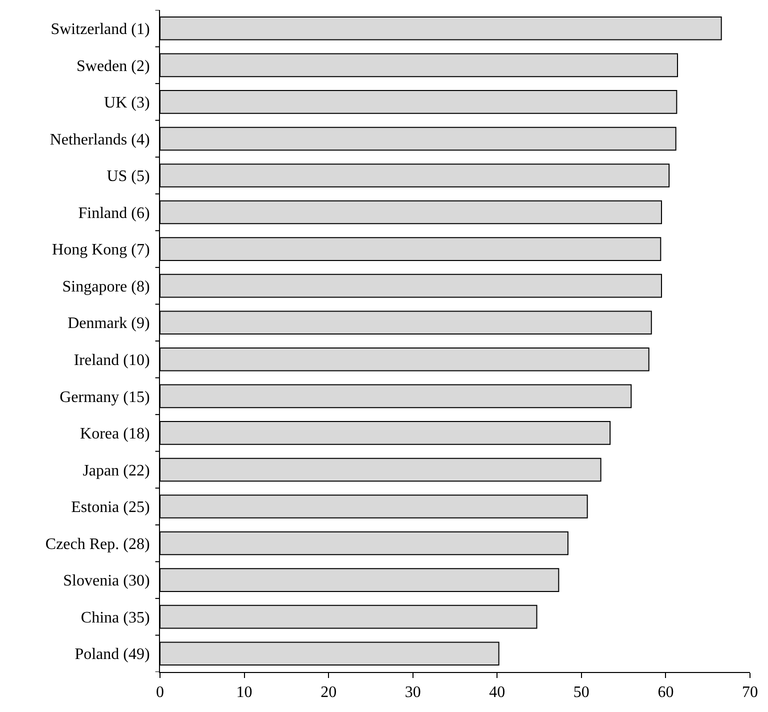 The image size is (768, 712). What do you see at coordinates (412, 693) in the screenshot?
I see `x-tick-label: 30` at bounding box center [412, 693].